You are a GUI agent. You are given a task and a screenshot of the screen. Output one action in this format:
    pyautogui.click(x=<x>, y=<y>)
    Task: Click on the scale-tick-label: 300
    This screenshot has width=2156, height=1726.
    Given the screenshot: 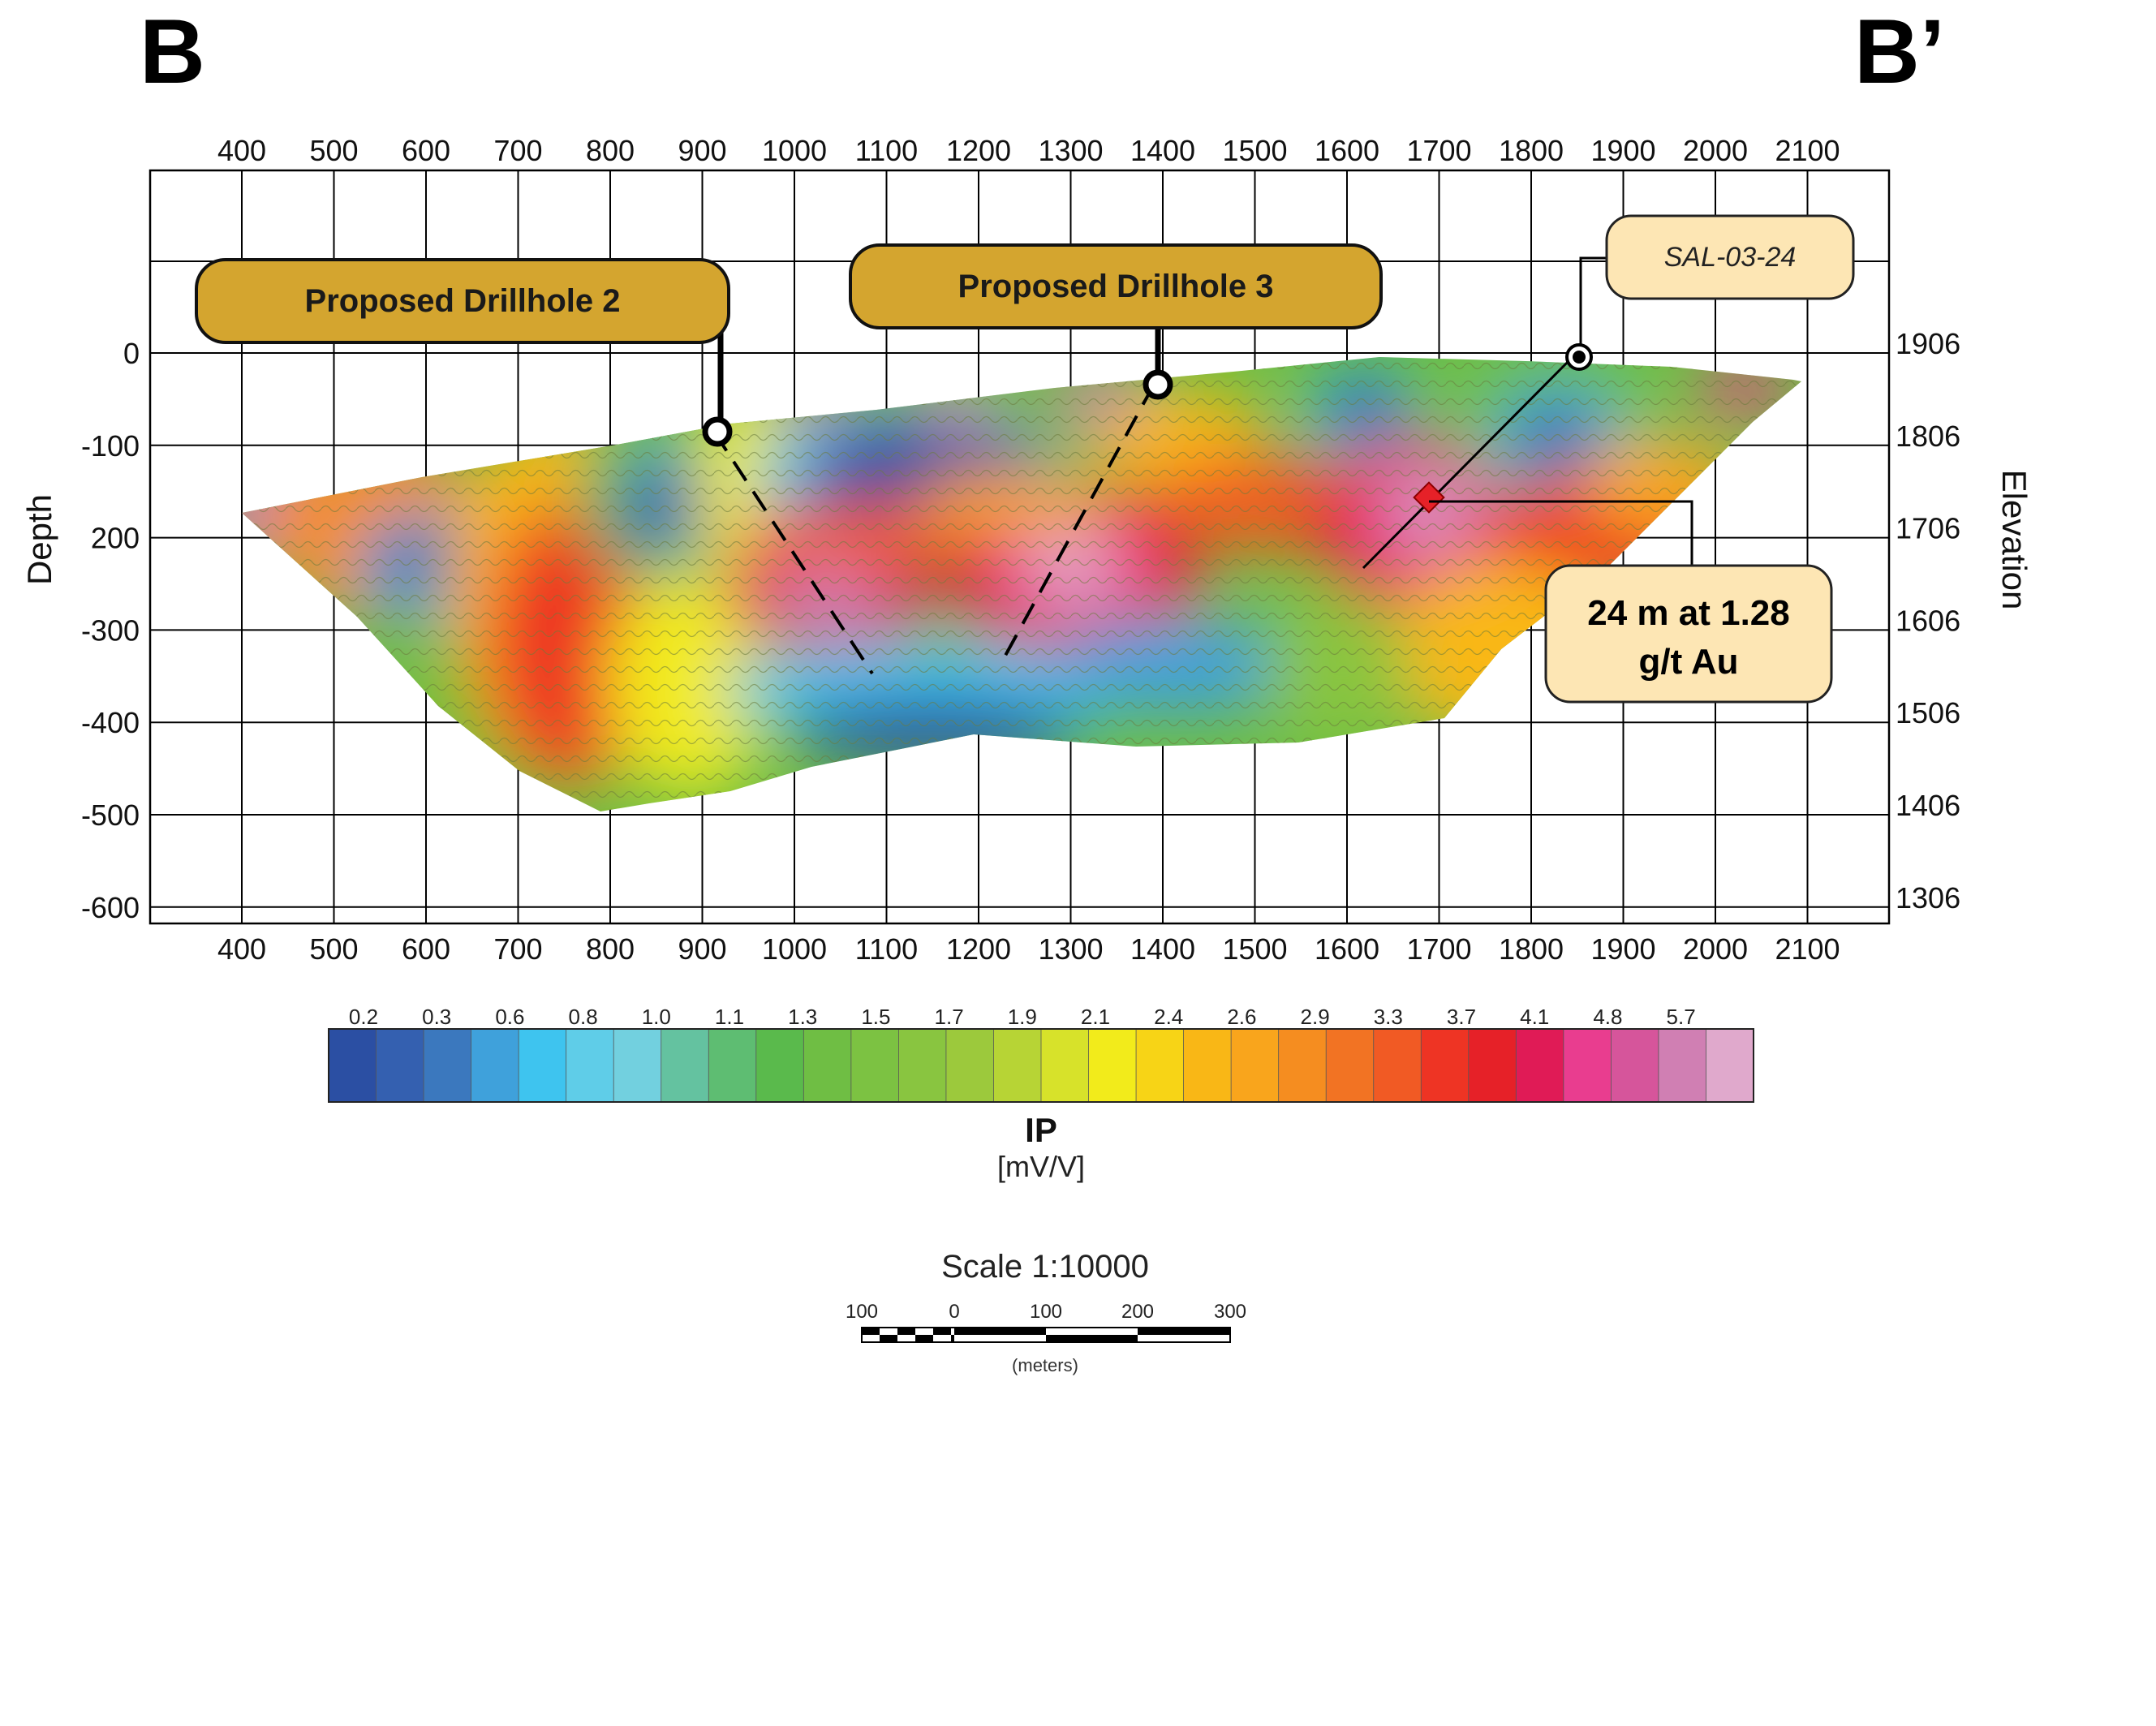 What is the action you would take?
    pyautogui.click(x=1230, y=1312)
    